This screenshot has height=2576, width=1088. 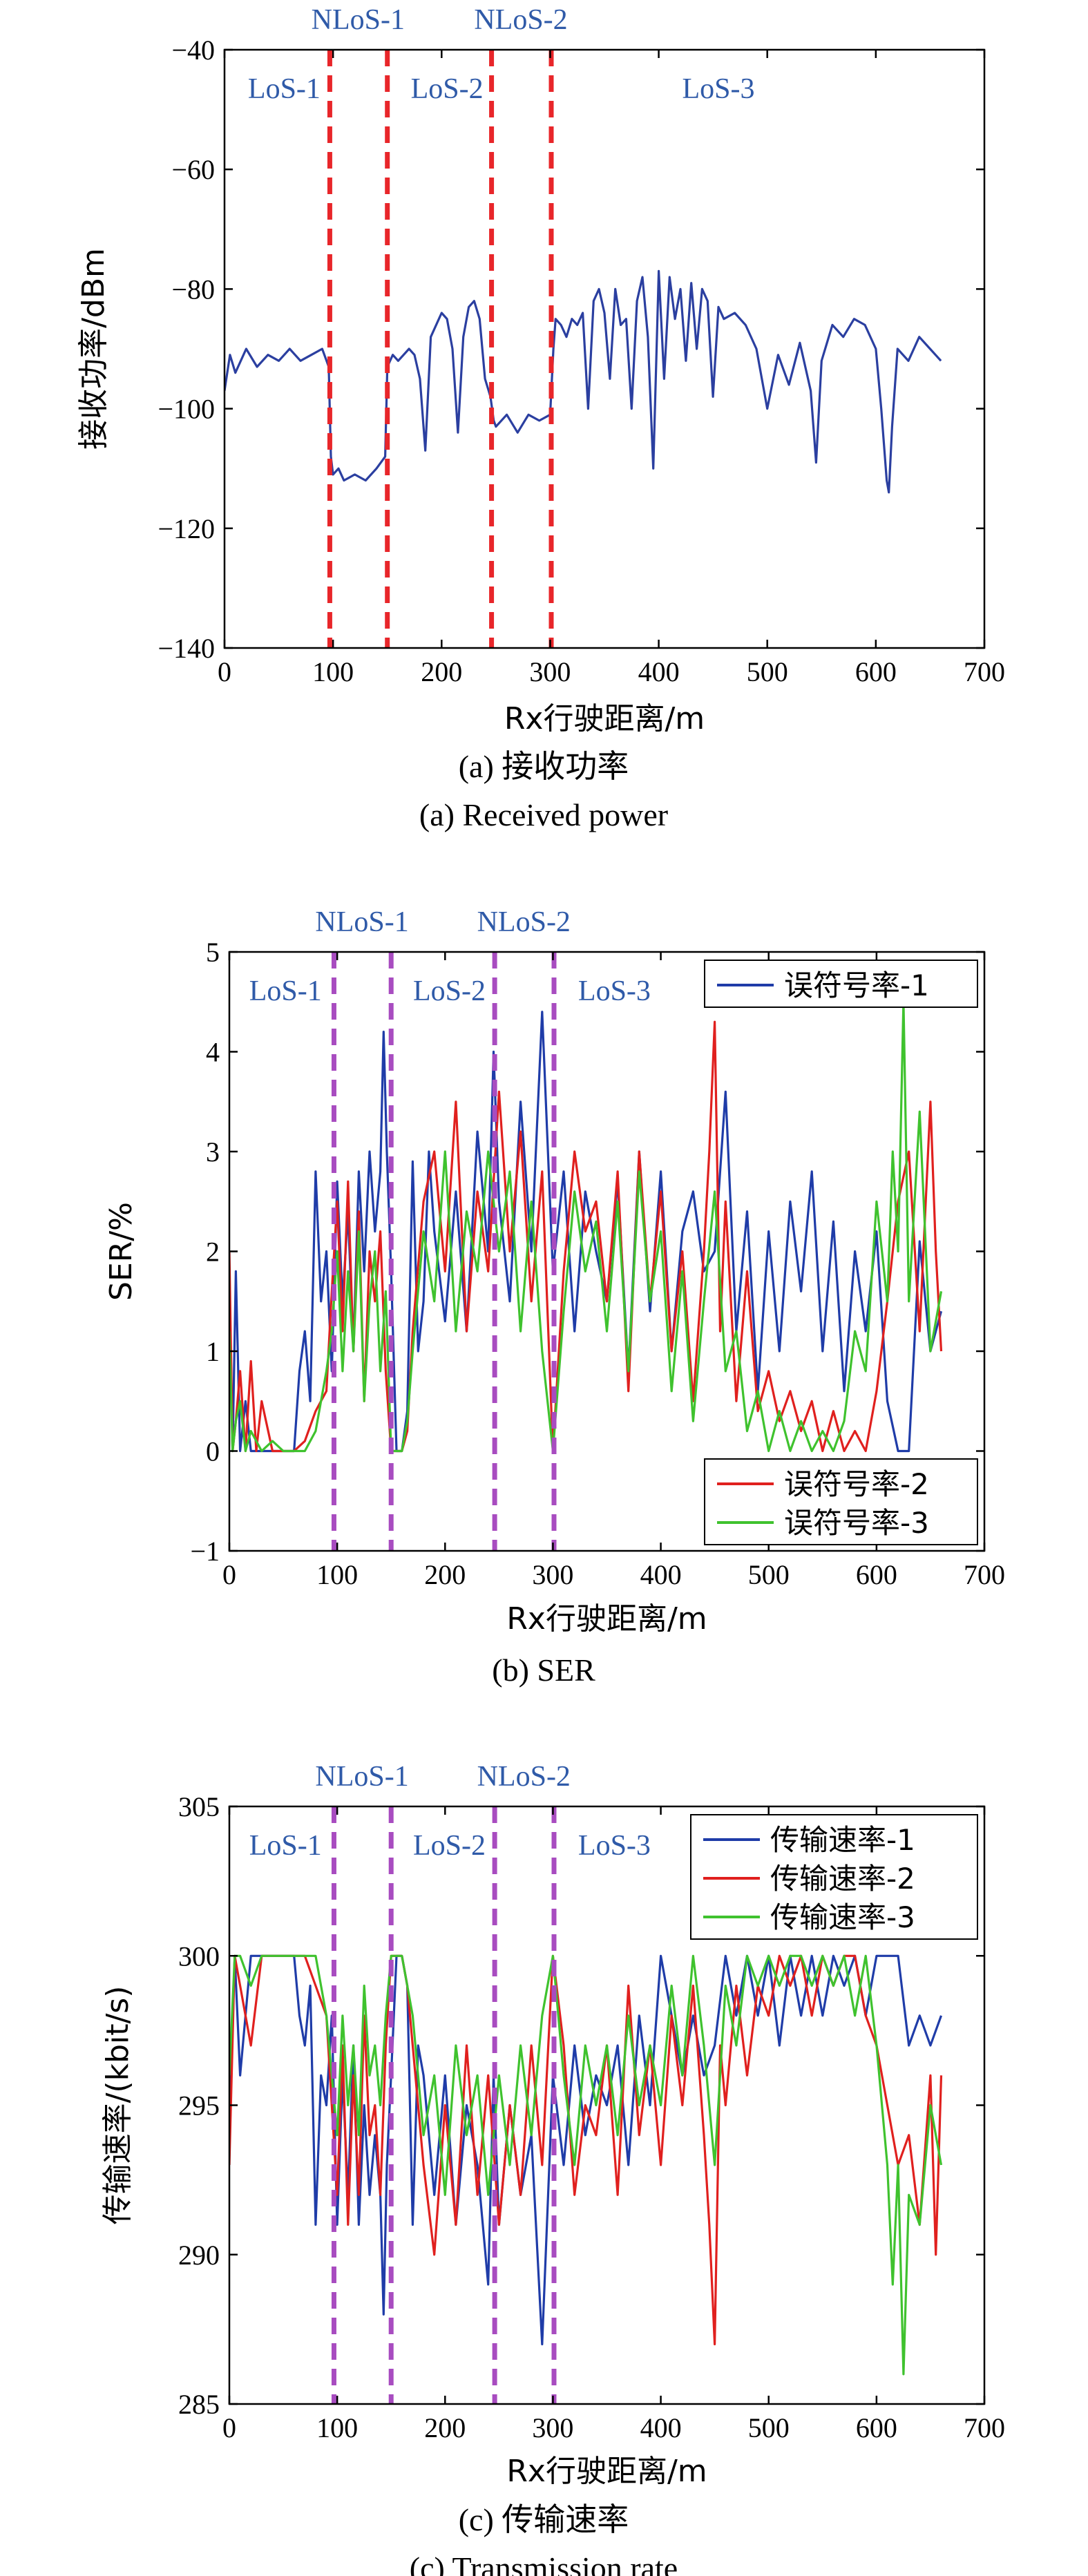 I want to click on y-axis-label: 接收功率/dBm, so click(x=94, y=349).